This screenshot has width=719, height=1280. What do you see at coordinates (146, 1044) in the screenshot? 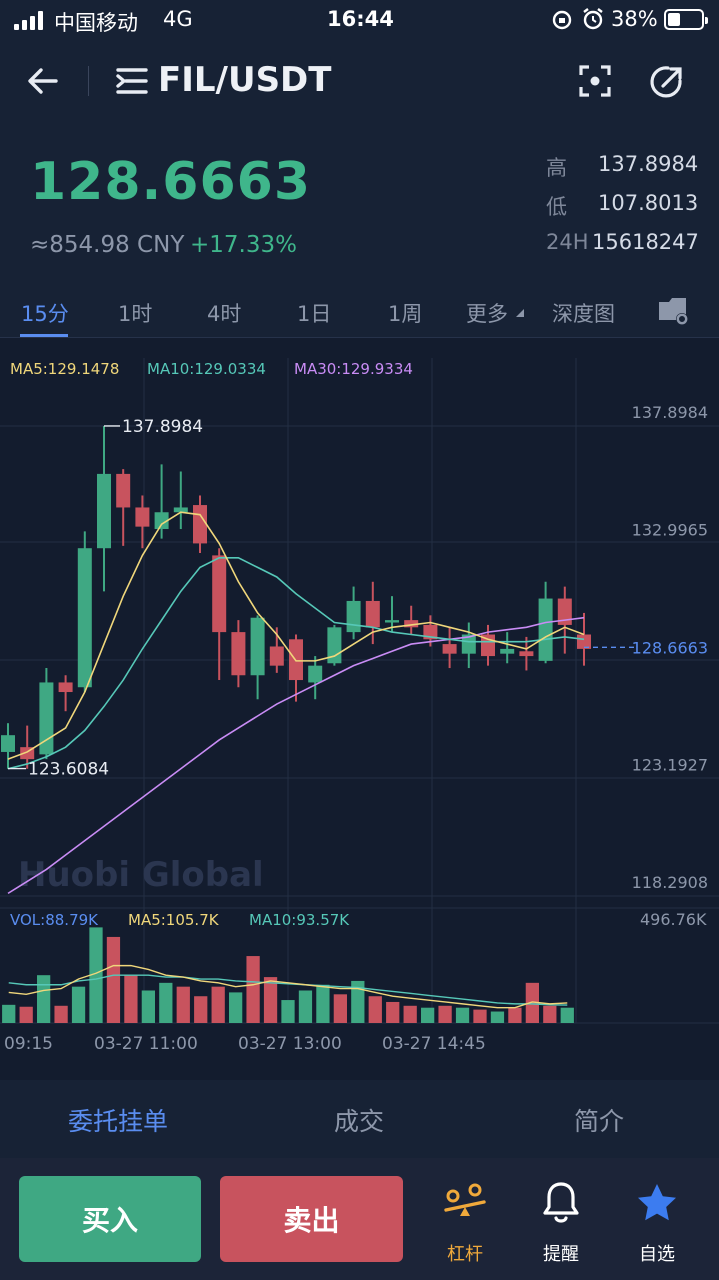
I see `time-label-1: 03-27 11:00` at bounding box center [146, 1044].